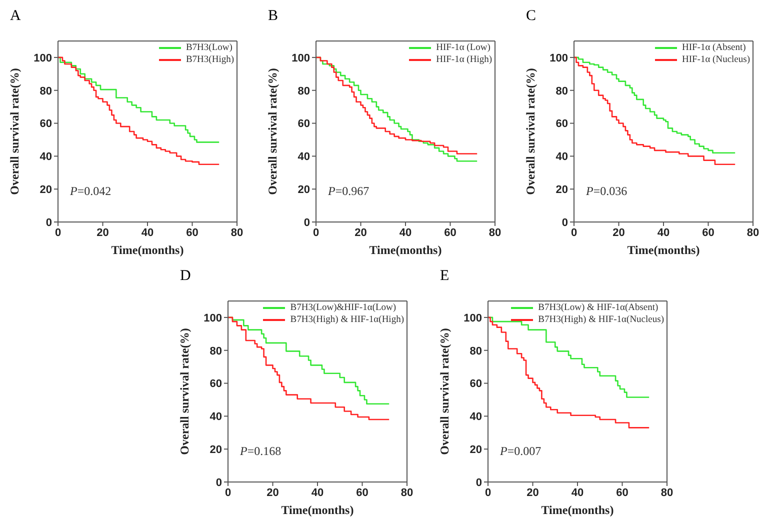 The image size is (779, 528). Describe the element at coordinates (716, 60) in the screenshot. I see `legend-label: HIF-1α (Nucleus)` at that location.